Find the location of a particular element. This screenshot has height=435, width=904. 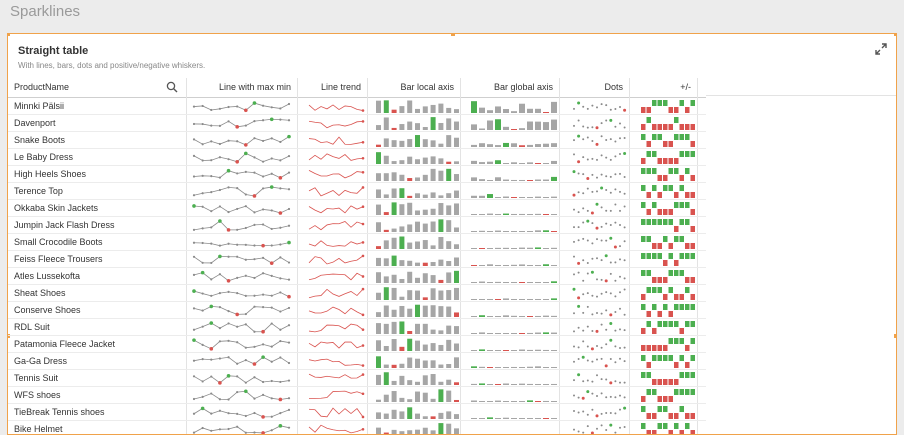

product-name: Sheat Shoes is located at coordinates (40, 293).